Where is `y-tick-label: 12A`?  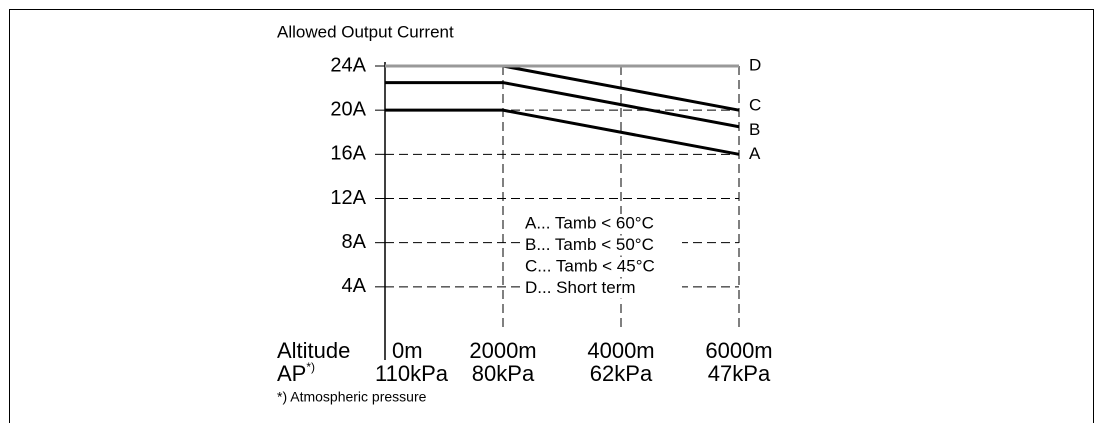
y-tick-label: 12A is located at coordinates (348, 198).